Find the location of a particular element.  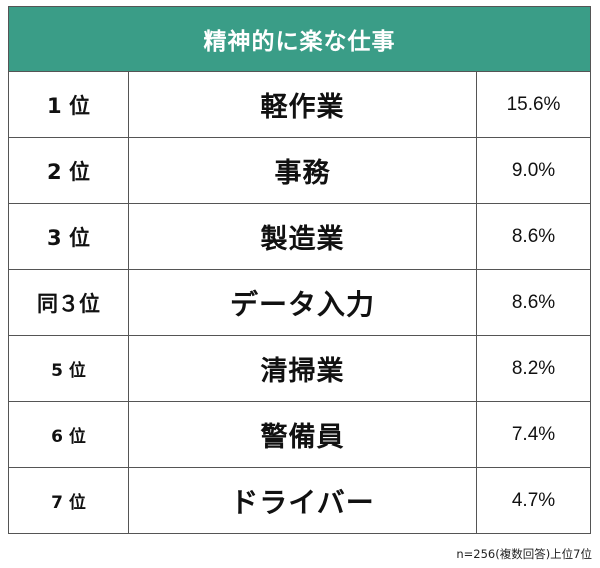

percent-cell: 7.4% is located at coordinates (533, 434).